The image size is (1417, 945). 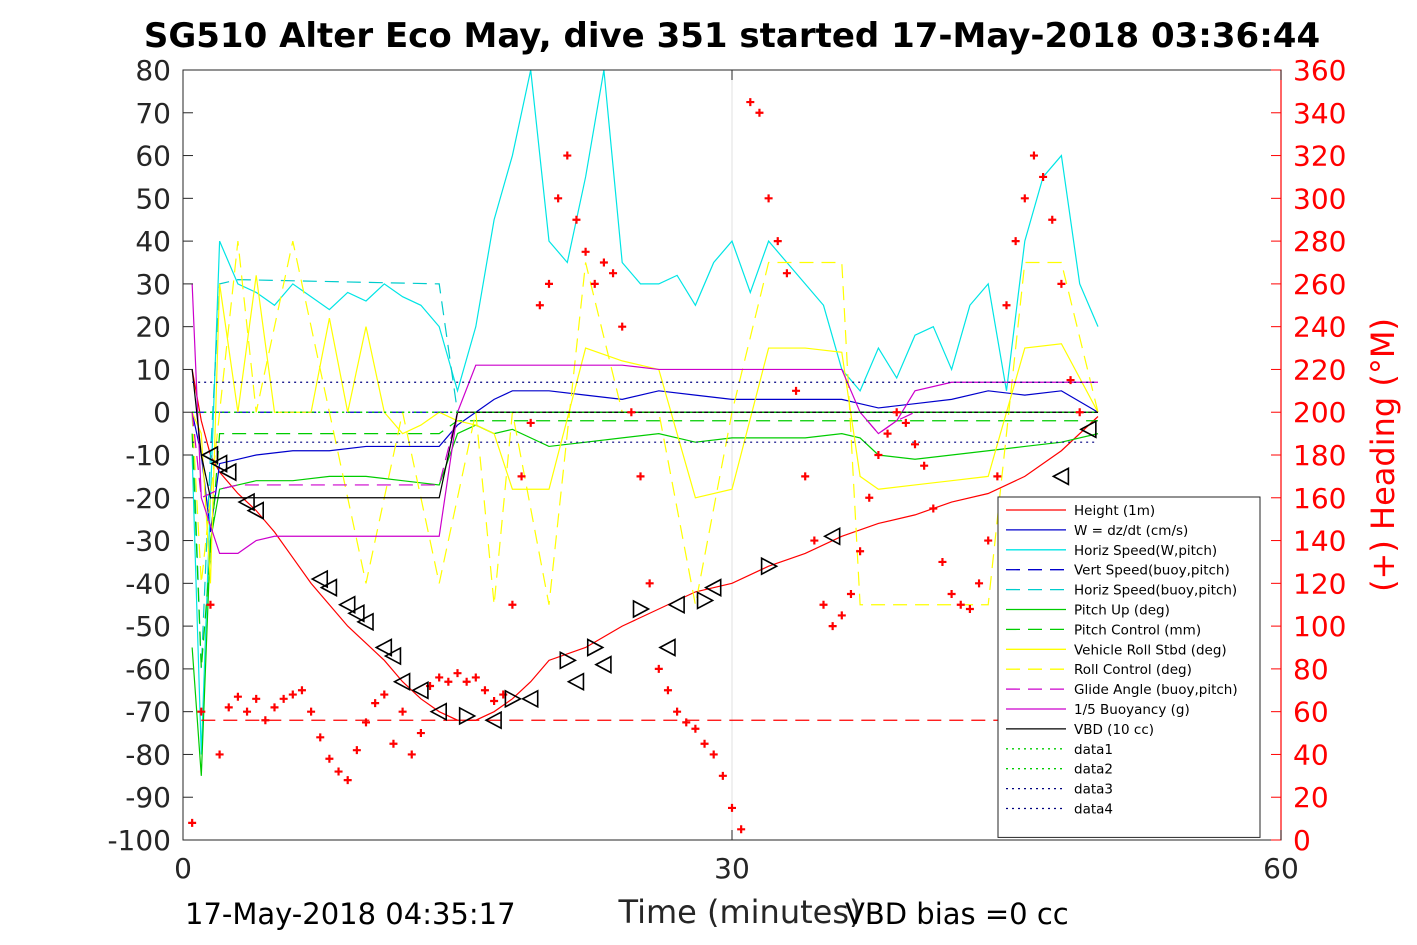 What do you see at coordinates (568, 660) in the screenshot?
I see `depth-marker-right` at bounding box center [568, 660].